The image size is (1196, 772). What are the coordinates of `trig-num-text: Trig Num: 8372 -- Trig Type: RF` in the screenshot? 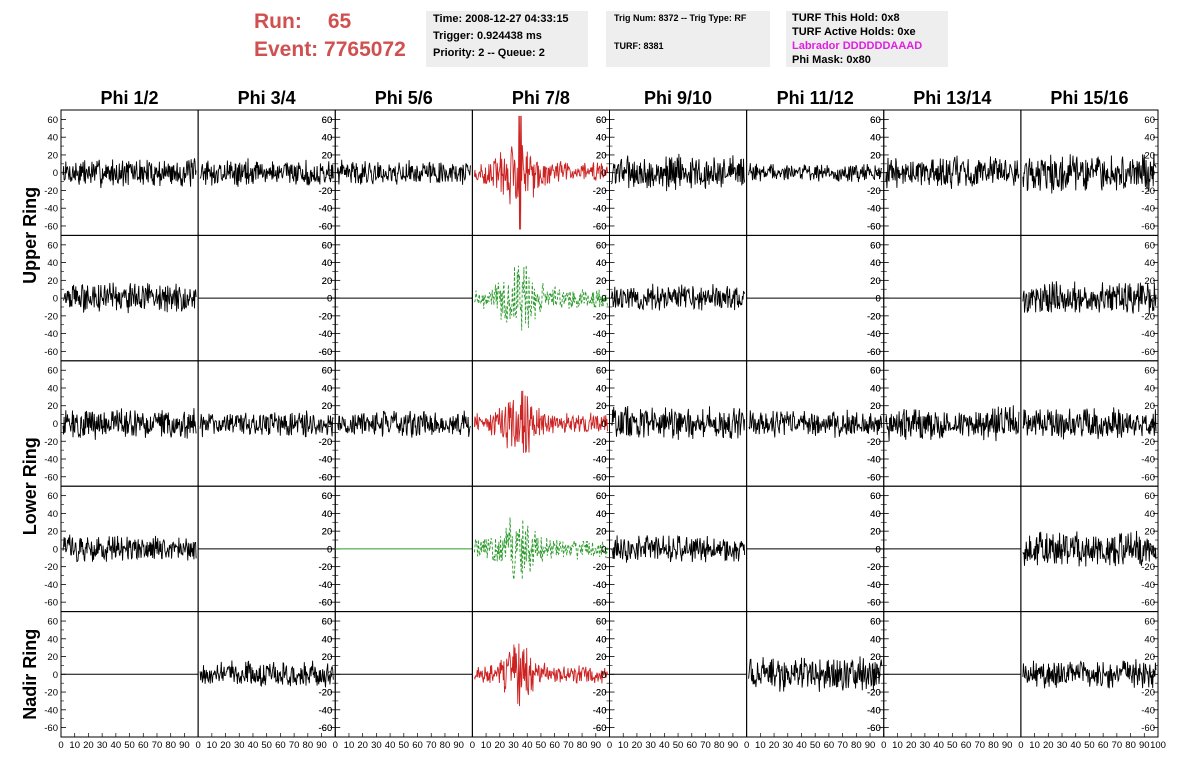 It's located at (680, 18).